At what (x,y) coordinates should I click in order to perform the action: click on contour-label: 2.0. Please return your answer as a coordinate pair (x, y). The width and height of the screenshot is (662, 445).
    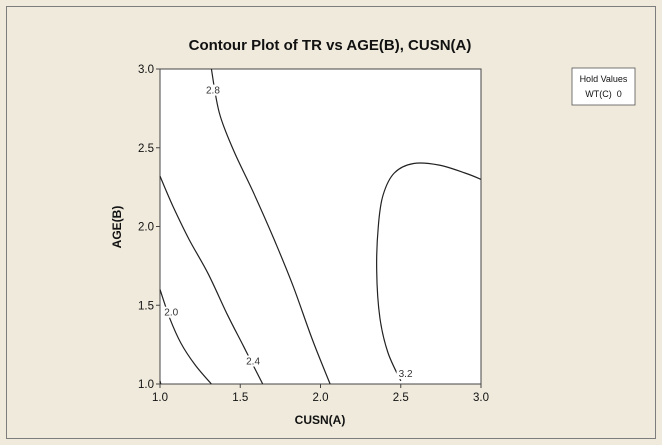
    Looking at the image, I should click on (171, 313).